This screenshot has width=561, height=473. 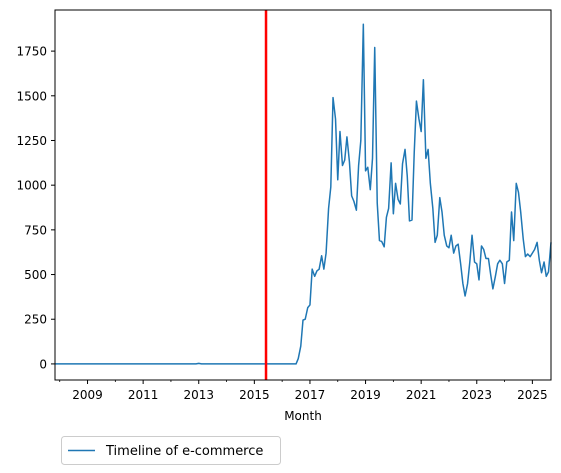 I want to click on x-tick-label: 2019, so click(x=365, y=395).